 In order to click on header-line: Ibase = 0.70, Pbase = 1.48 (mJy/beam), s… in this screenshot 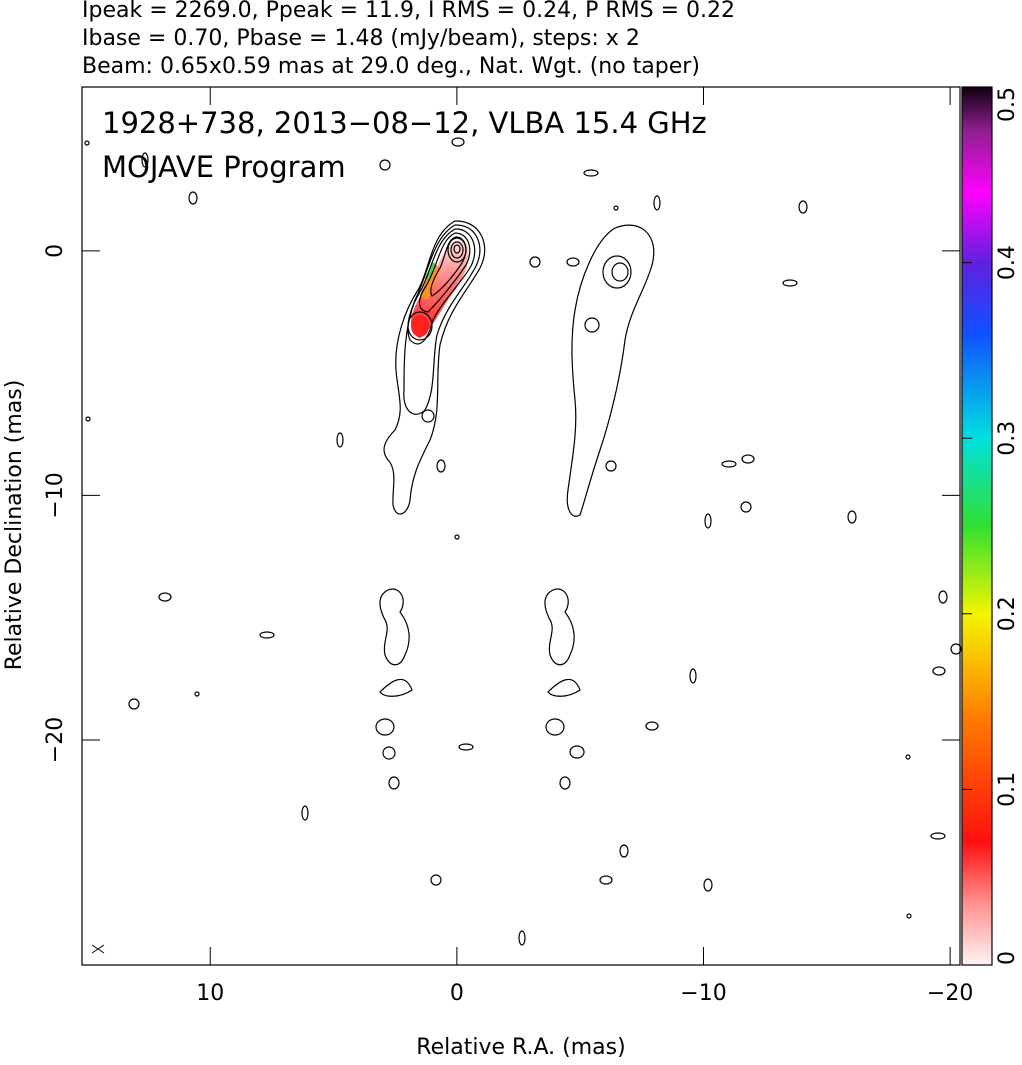, I will do `click(361, 38)`.